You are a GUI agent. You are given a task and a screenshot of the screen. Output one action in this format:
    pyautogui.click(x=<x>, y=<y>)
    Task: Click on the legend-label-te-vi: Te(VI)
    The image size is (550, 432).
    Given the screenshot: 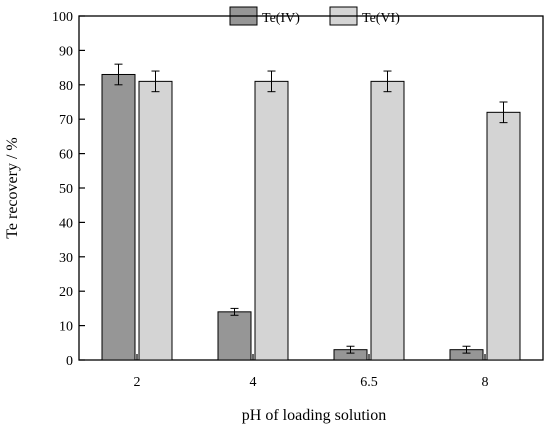 What is the action you would take?
    pyautogui.click(x=381, y=18)
    